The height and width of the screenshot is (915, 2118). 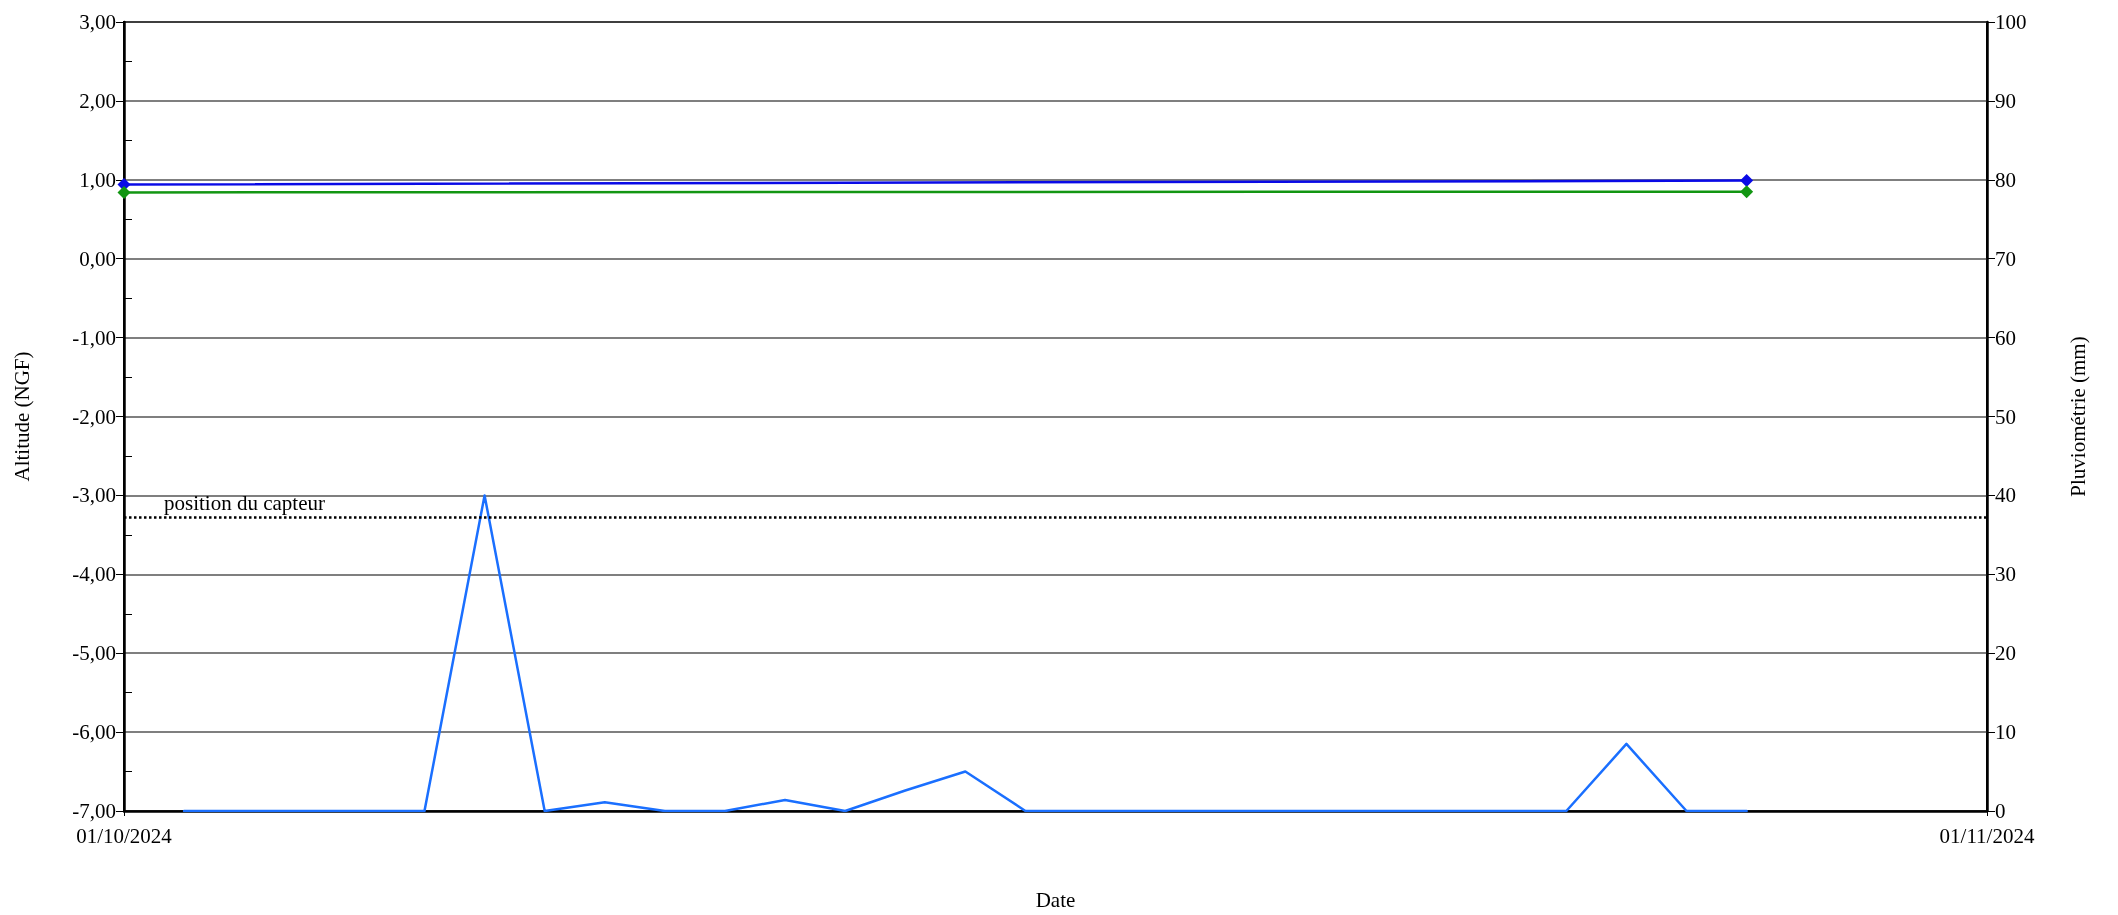 What do you see at coordinates (94, 495) in the screenshot?
I see `y-tick-label: -3,00` at bounding box center [94, 495].